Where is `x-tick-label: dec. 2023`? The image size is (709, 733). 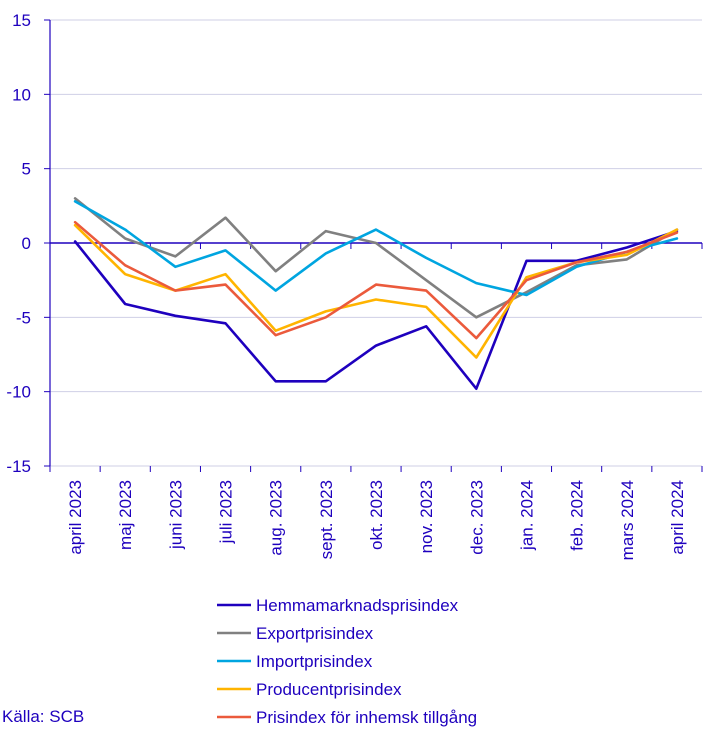 x-tick-label: dec. 2023 is located at coordinates (476, 517).